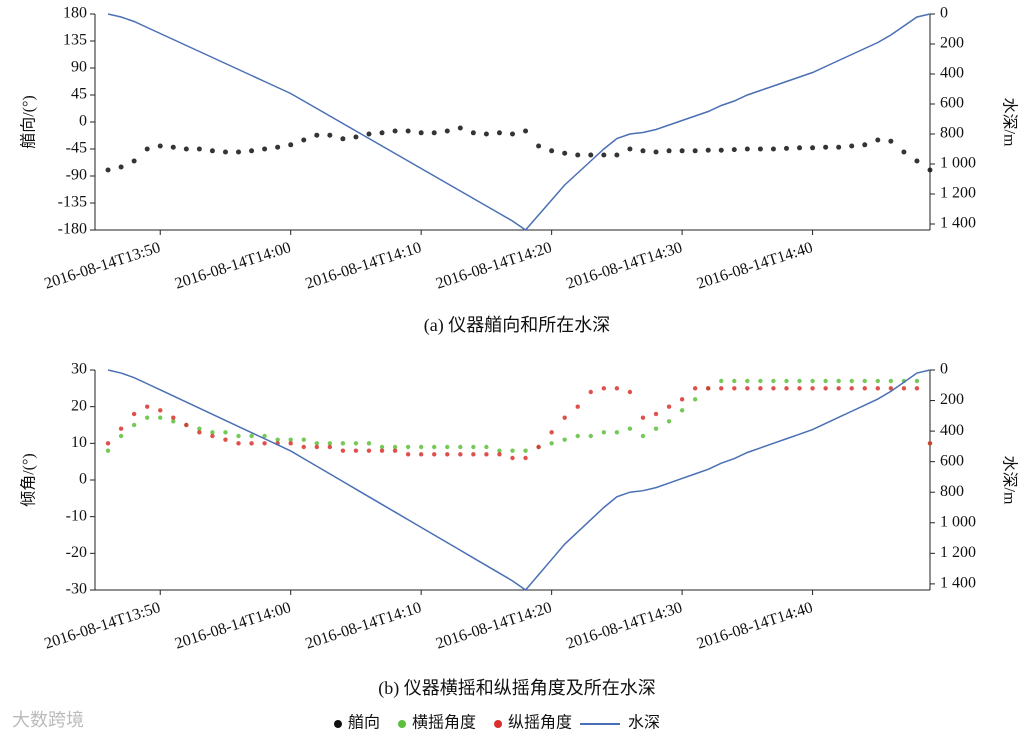  Describe the element at coordinates (79, 67) in the screenshot. I see `y-tick-label: 90` at that location.